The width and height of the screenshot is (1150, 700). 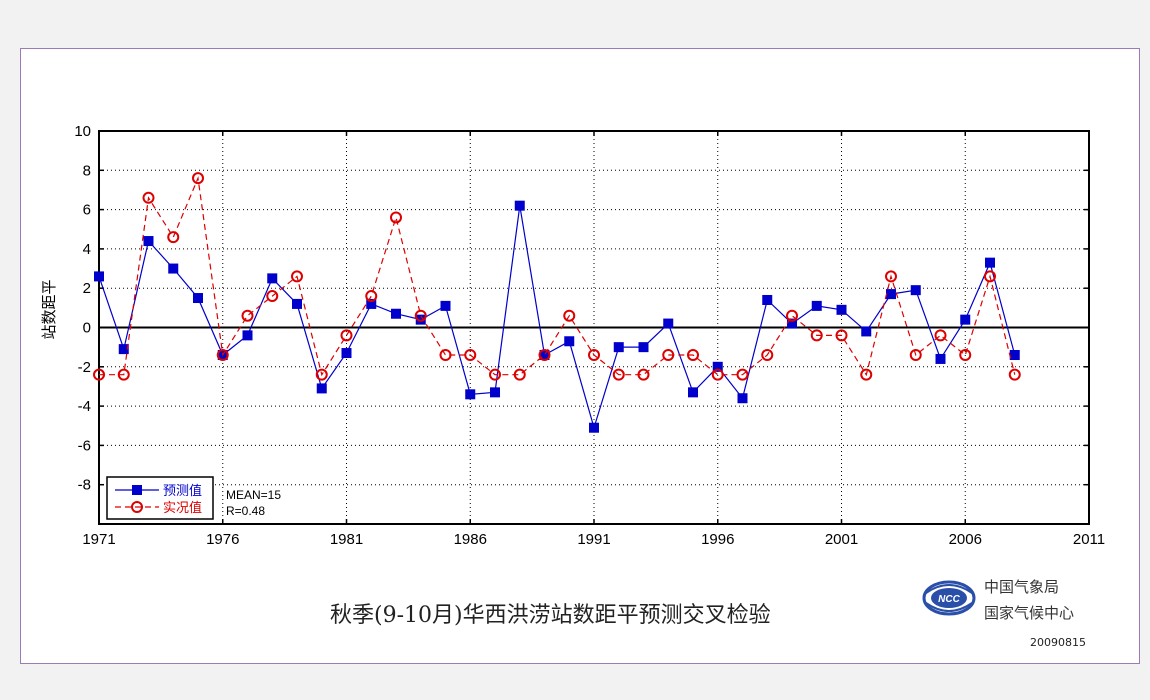 I want to click on stats-annotation: MEAN=15, so click(x=253, y=495).